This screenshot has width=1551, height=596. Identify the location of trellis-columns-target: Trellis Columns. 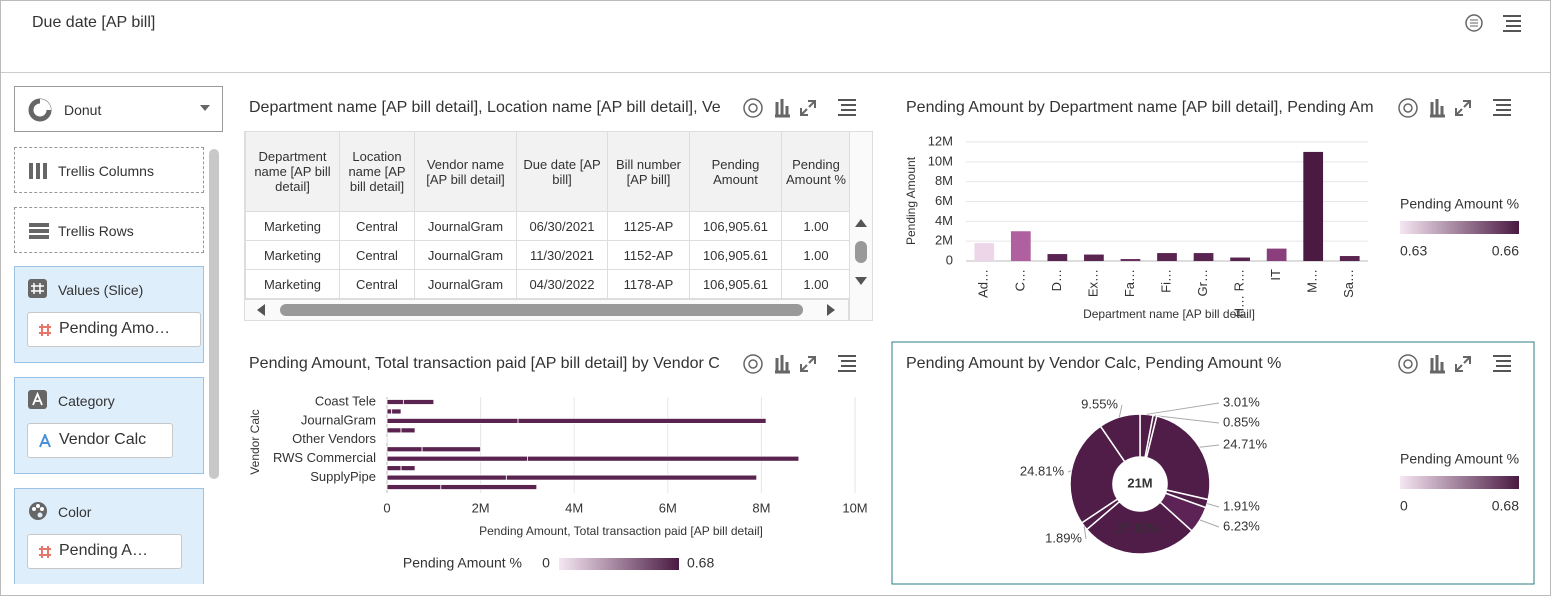
(109, 170).